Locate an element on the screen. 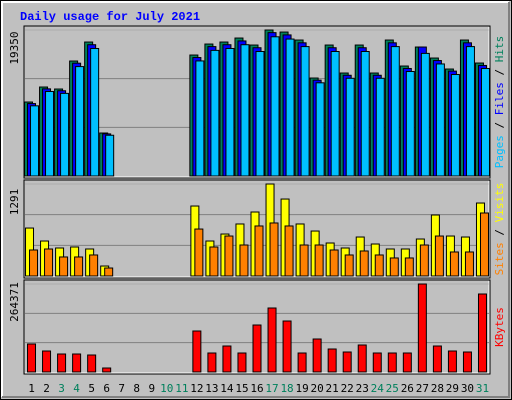 Image resolution: width=512 pixels, height=400 pixels. x-tick-label: 26 is located at coordinates (407, 388).